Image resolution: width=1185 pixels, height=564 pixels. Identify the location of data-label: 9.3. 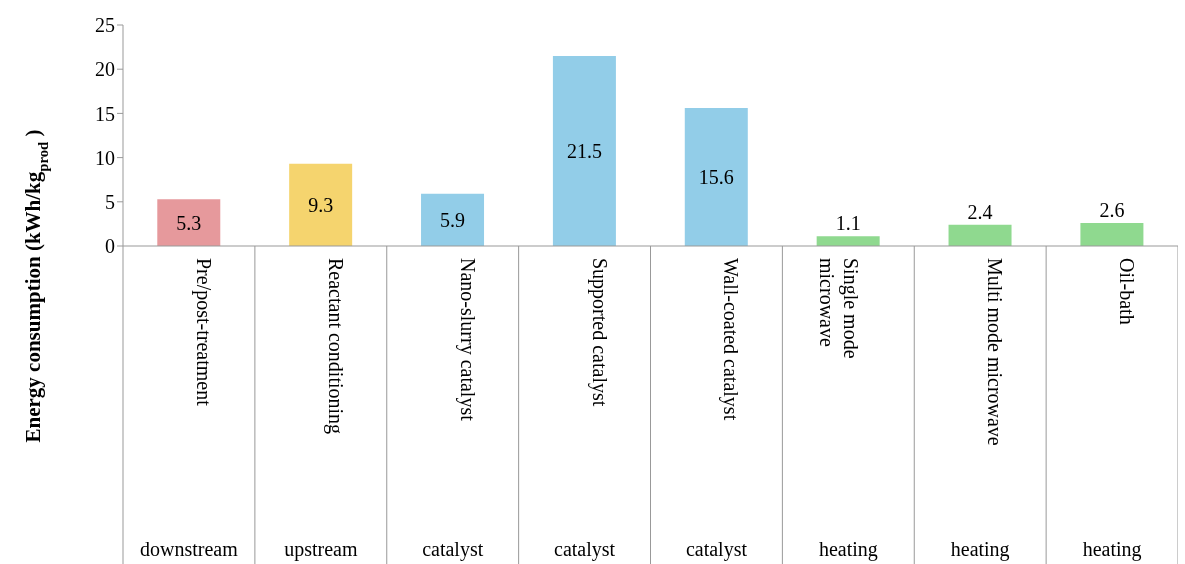
(321, 204).